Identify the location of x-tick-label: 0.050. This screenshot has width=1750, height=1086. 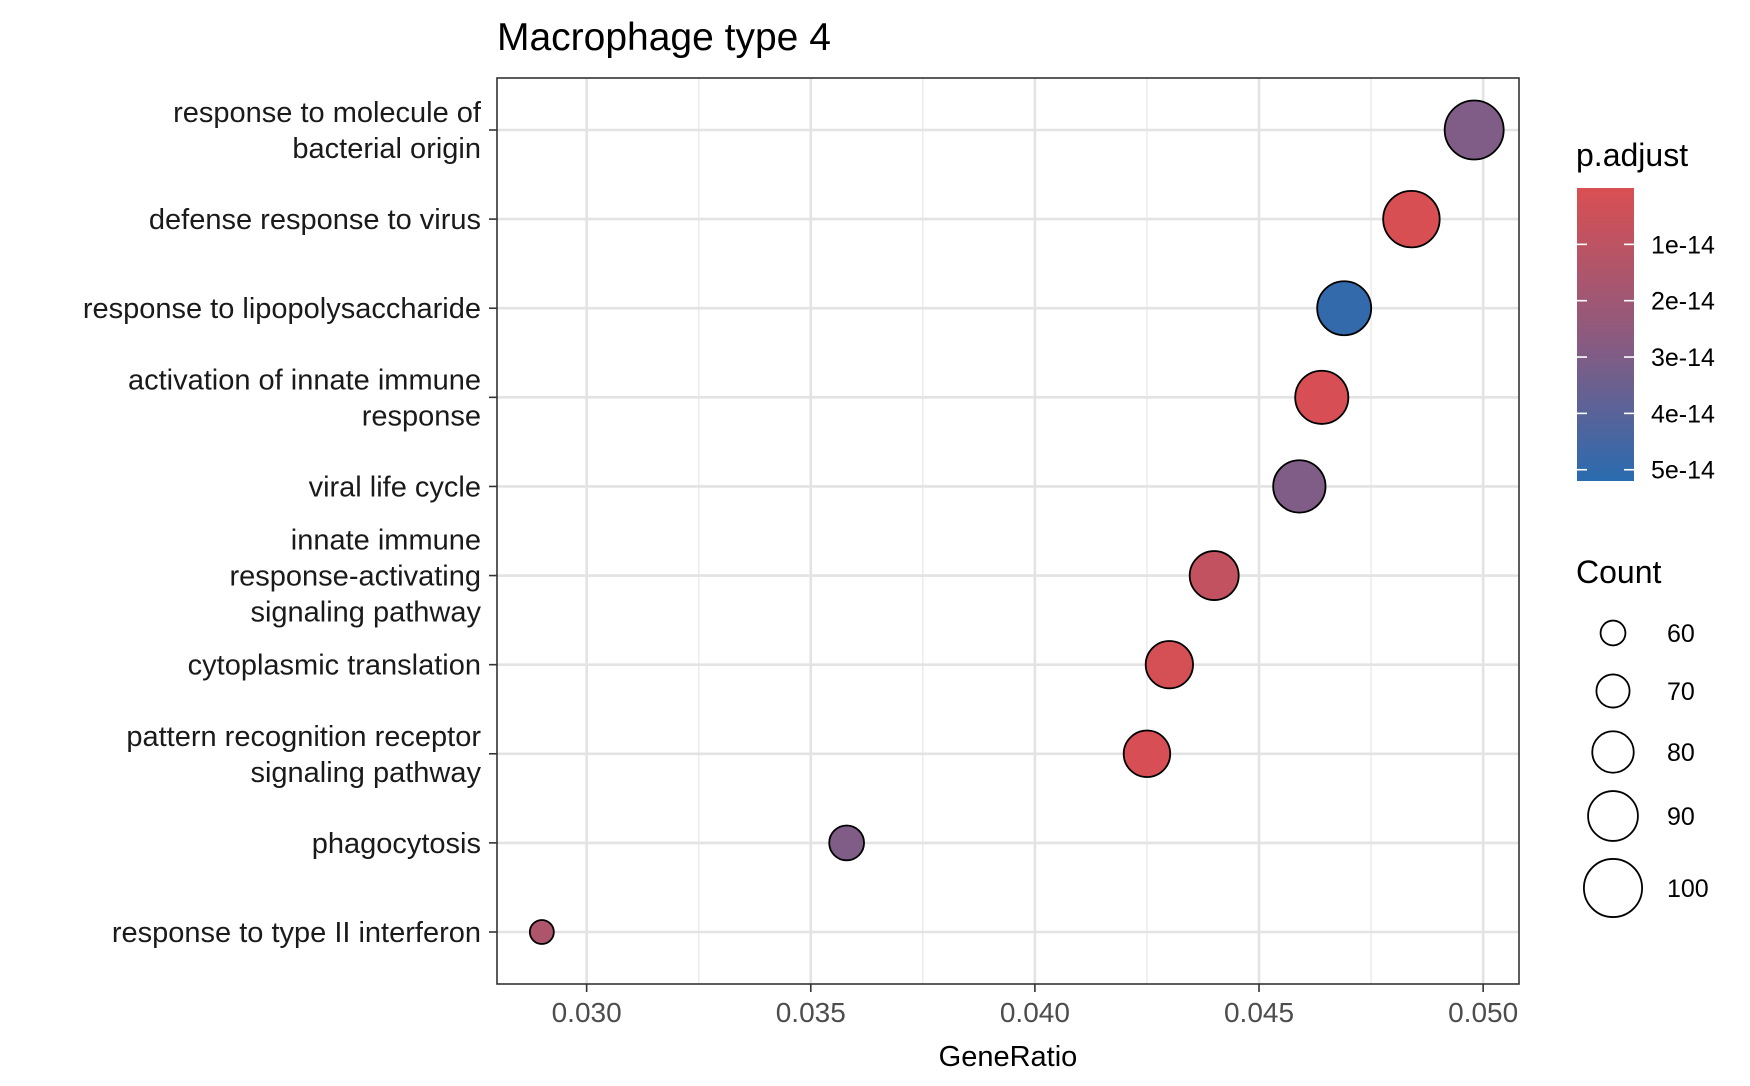
(1483, 1012).